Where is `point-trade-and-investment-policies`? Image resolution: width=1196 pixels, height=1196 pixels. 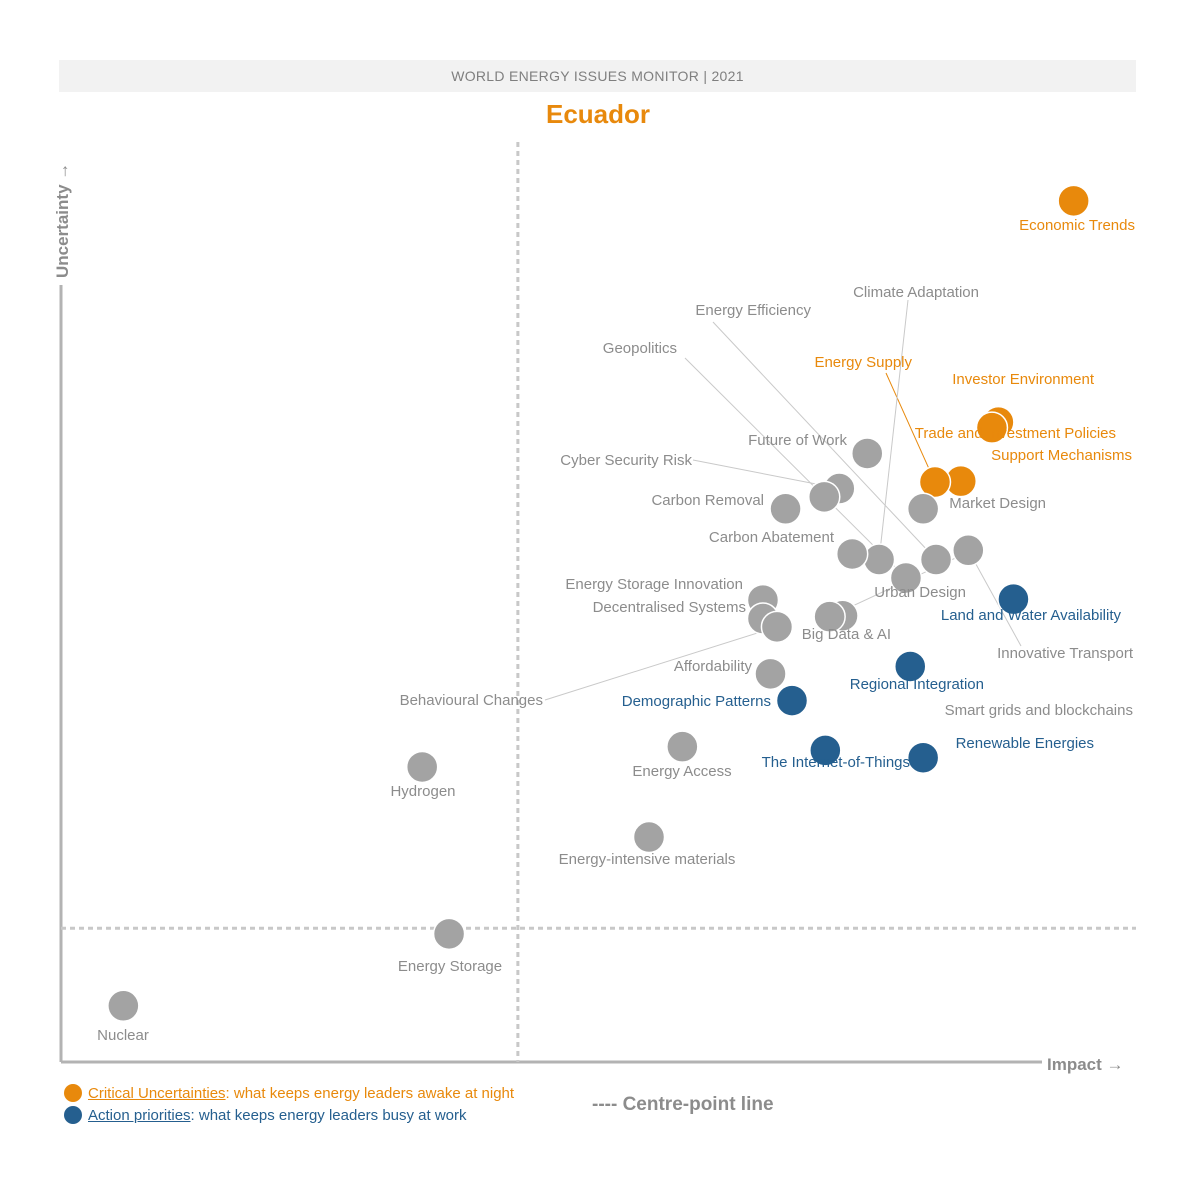
point-trade-and-investment-policies is located at coordinates (992, 427).